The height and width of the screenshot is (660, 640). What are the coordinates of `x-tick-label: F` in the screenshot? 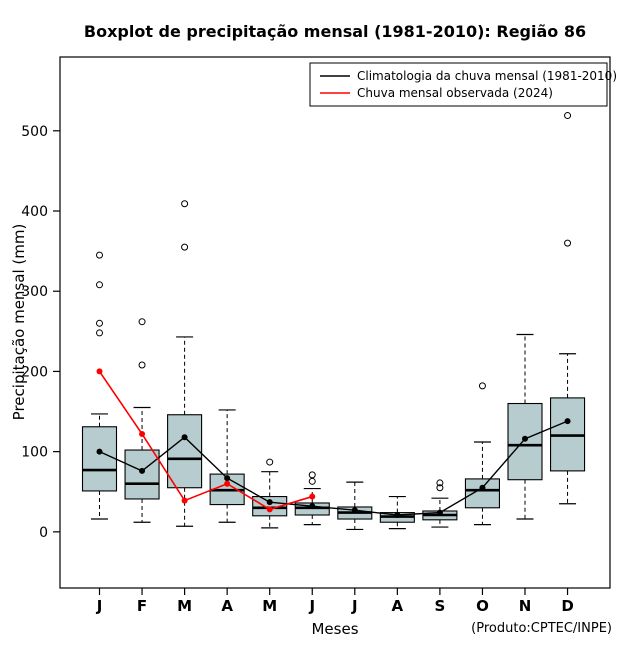 It's located at (142, 606).